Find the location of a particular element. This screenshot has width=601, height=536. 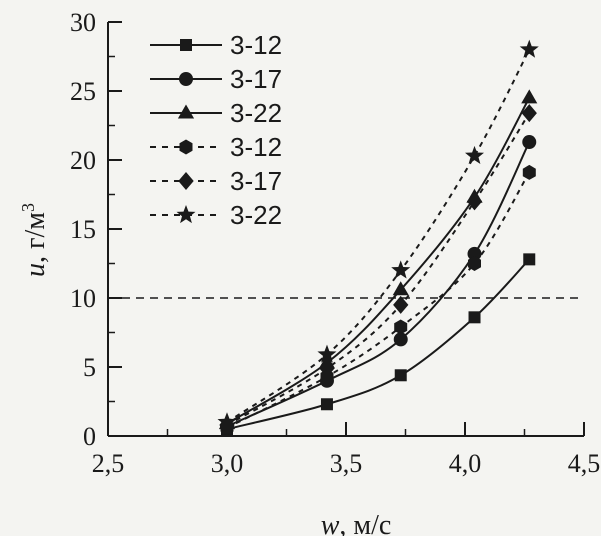

y-axis-unit: , г/м is located at coordinates (35, 237).